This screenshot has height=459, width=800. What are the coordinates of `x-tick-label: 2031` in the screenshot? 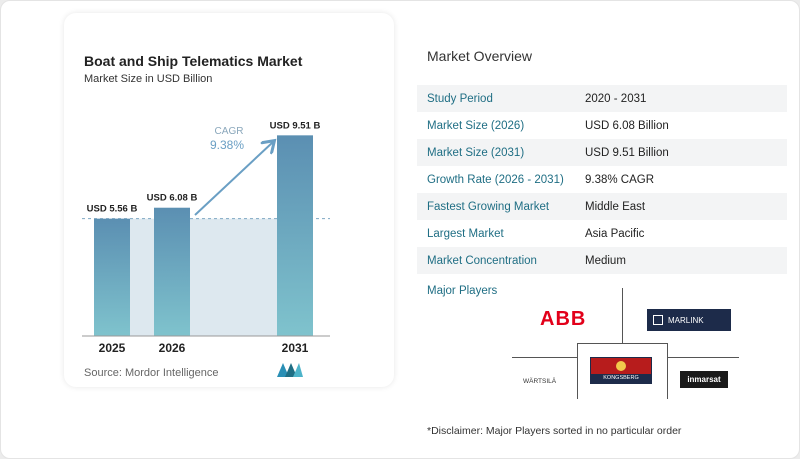 It's located at (295, 348).